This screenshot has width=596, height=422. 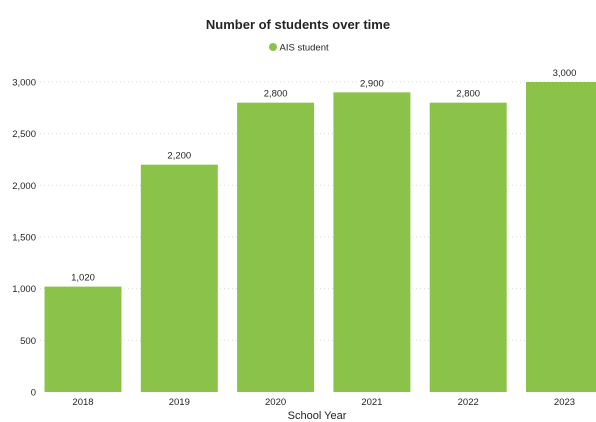 I want to click on y-tick-label: 2,500, so click(x=24, y=134).